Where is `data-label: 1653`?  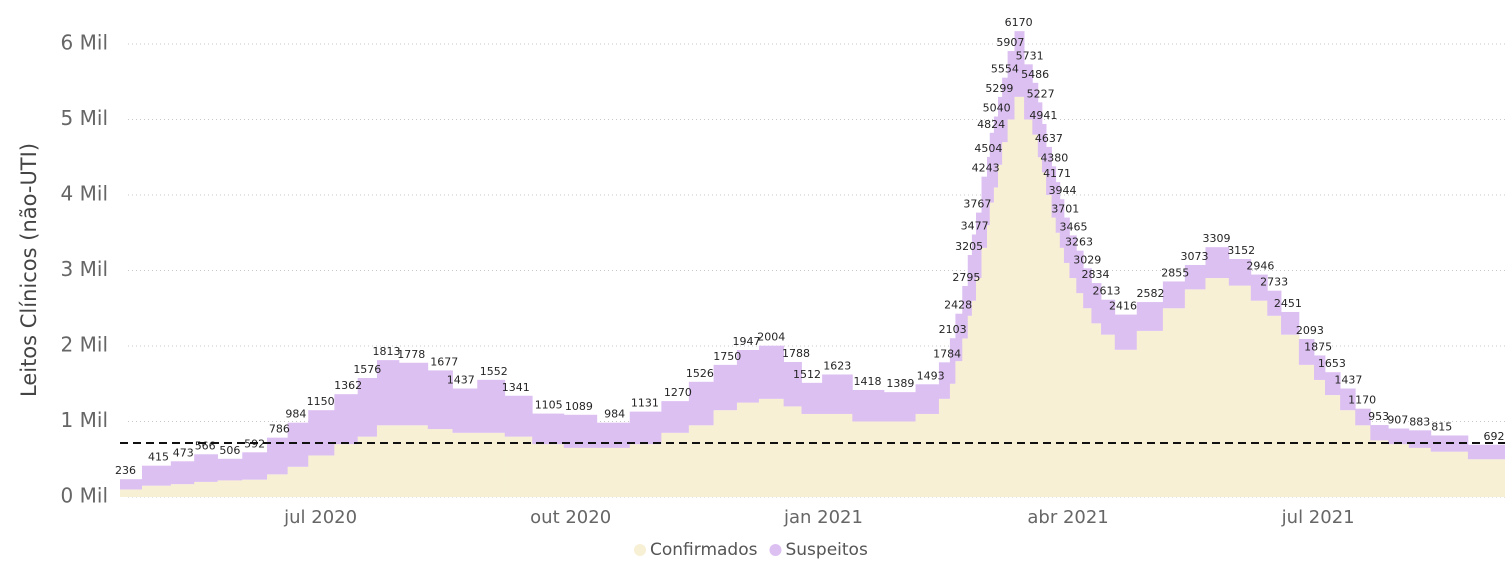
data-label: 1653 is located at coordinates (1332, 363).